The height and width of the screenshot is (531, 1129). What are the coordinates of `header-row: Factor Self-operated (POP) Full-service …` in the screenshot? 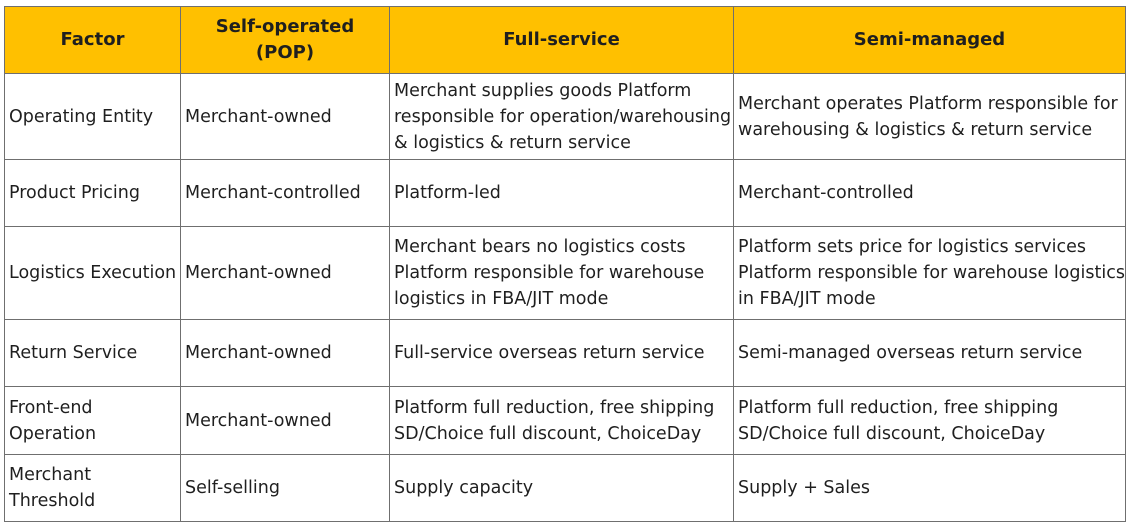 It's located at (565, 40).